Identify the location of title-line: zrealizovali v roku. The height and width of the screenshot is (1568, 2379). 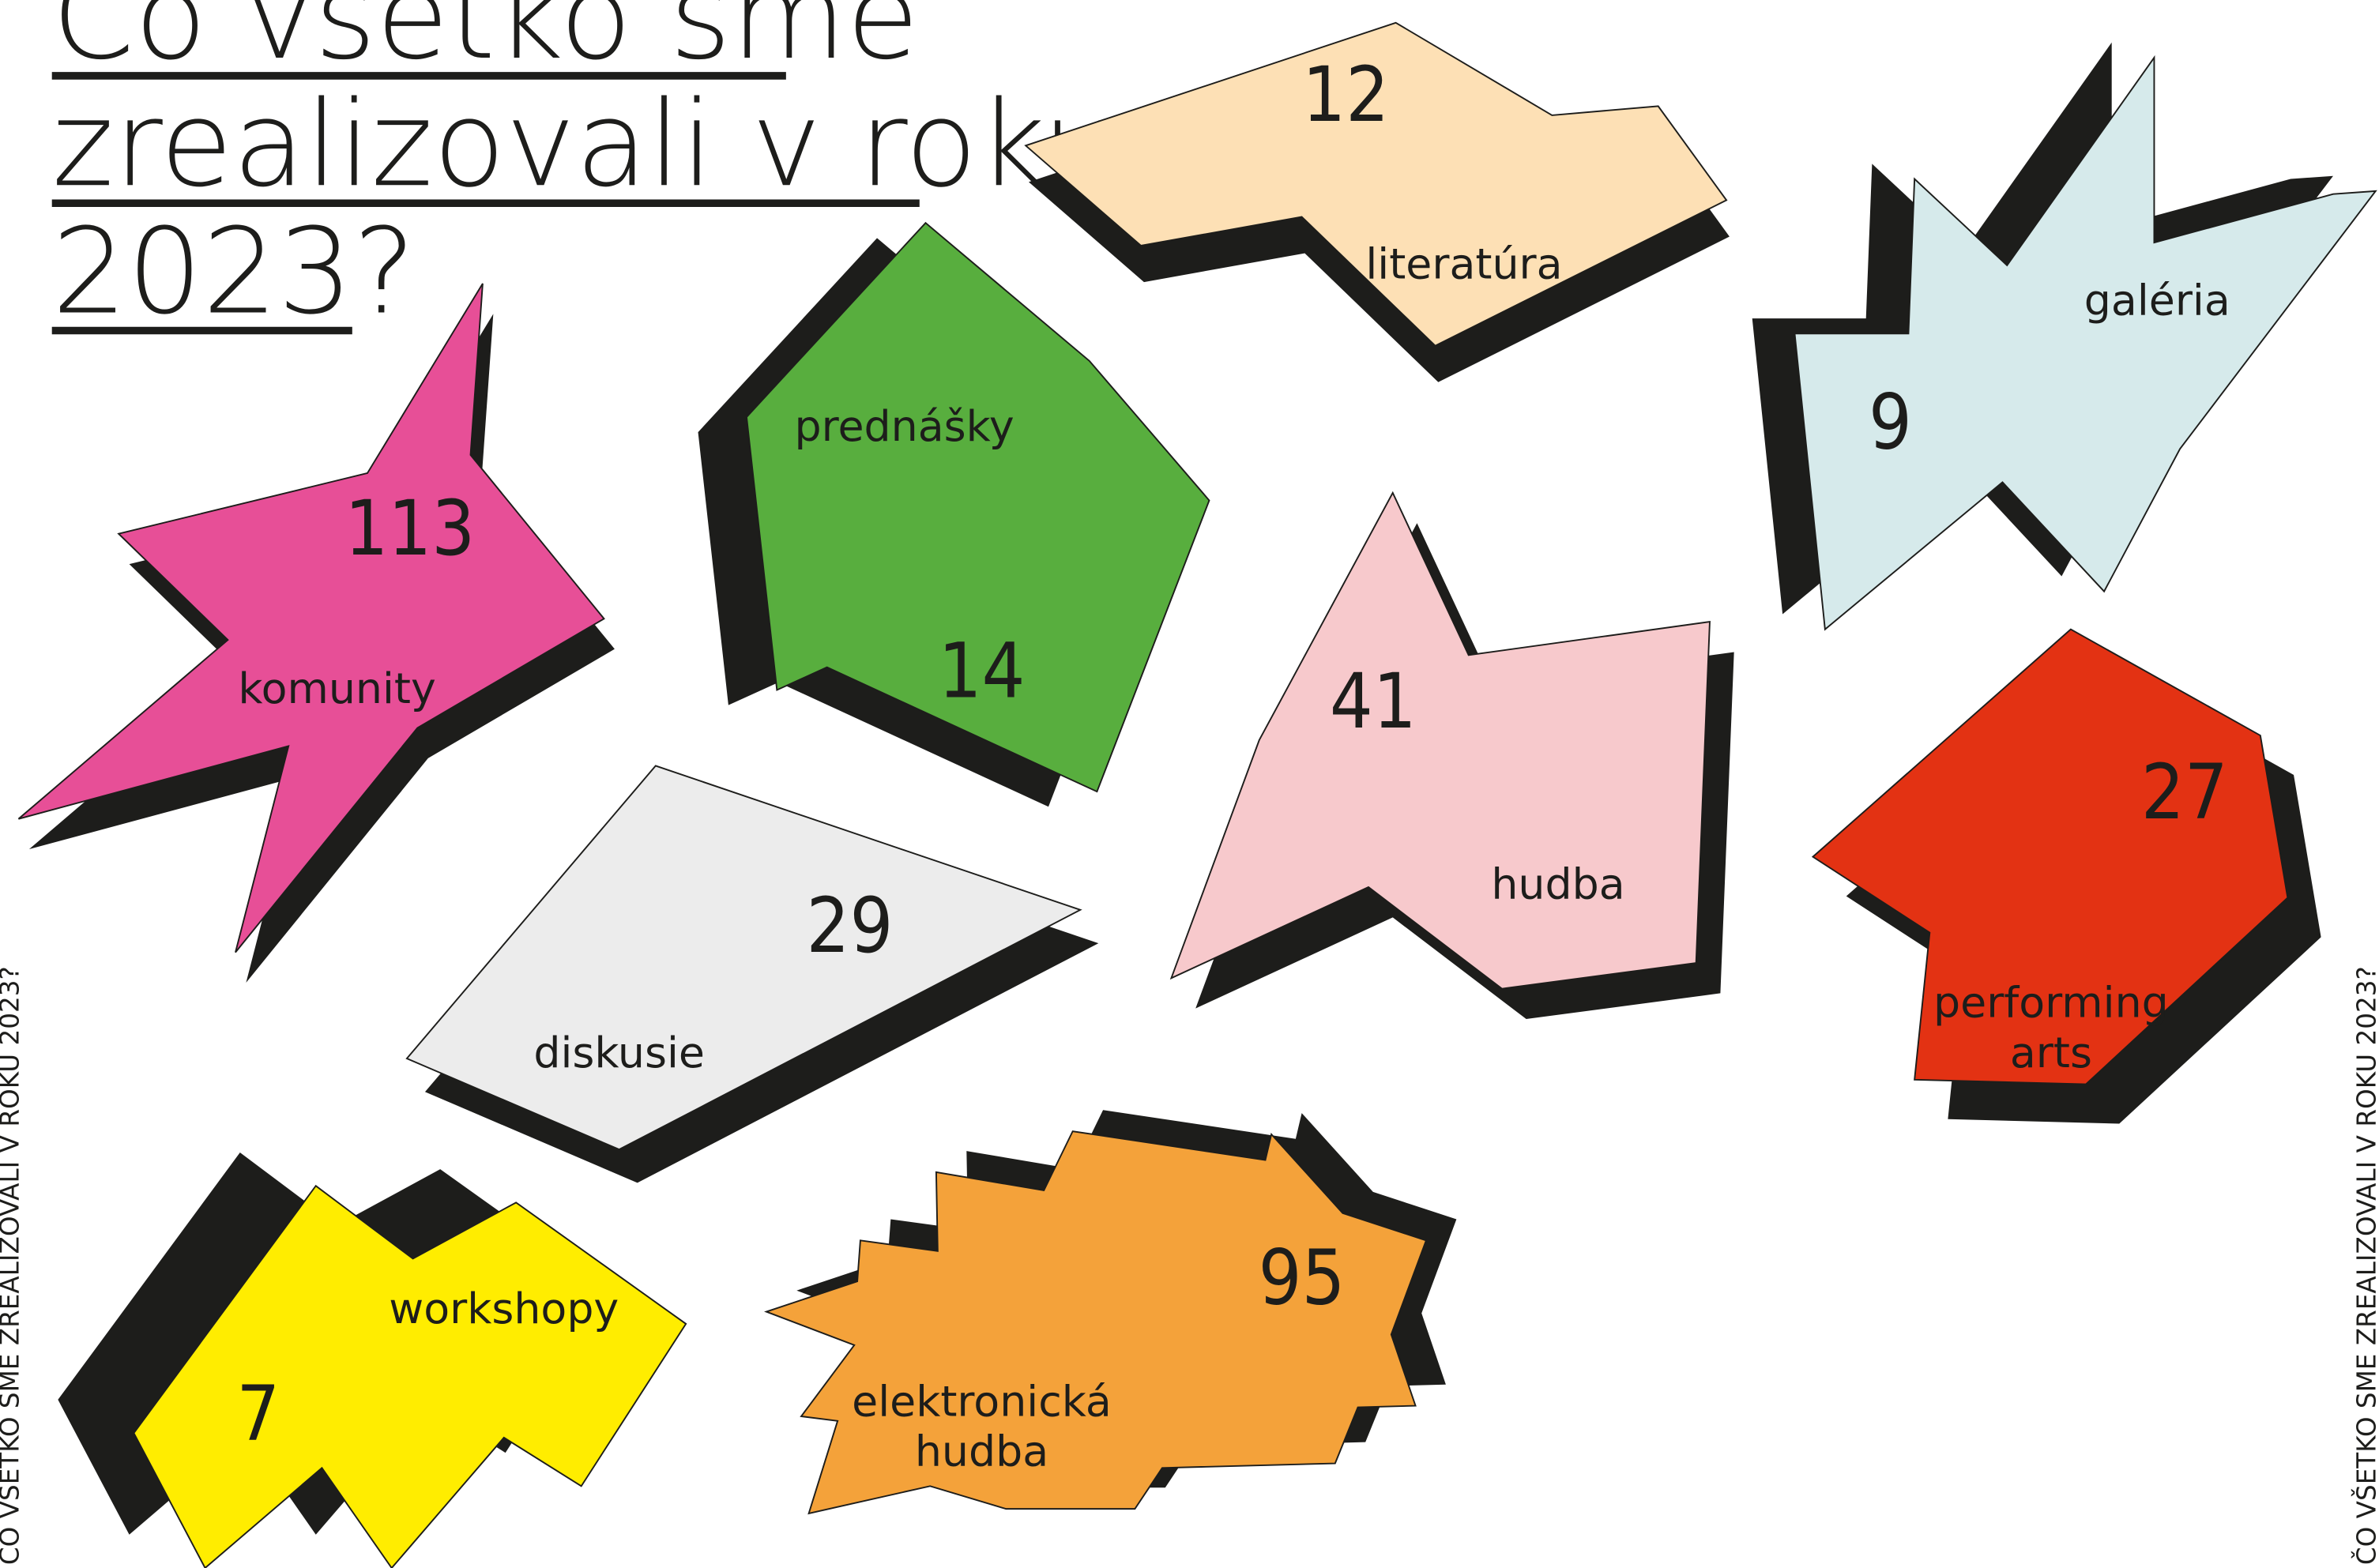
(584, 144).